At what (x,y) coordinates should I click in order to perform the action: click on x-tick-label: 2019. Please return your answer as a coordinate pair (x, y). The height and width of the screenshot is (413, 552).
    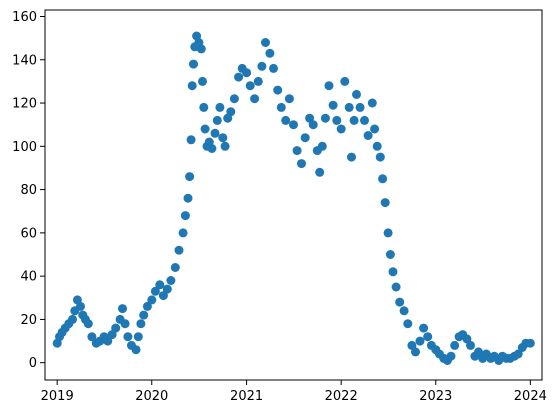
    Looking at the image, I should click on (57, 396).